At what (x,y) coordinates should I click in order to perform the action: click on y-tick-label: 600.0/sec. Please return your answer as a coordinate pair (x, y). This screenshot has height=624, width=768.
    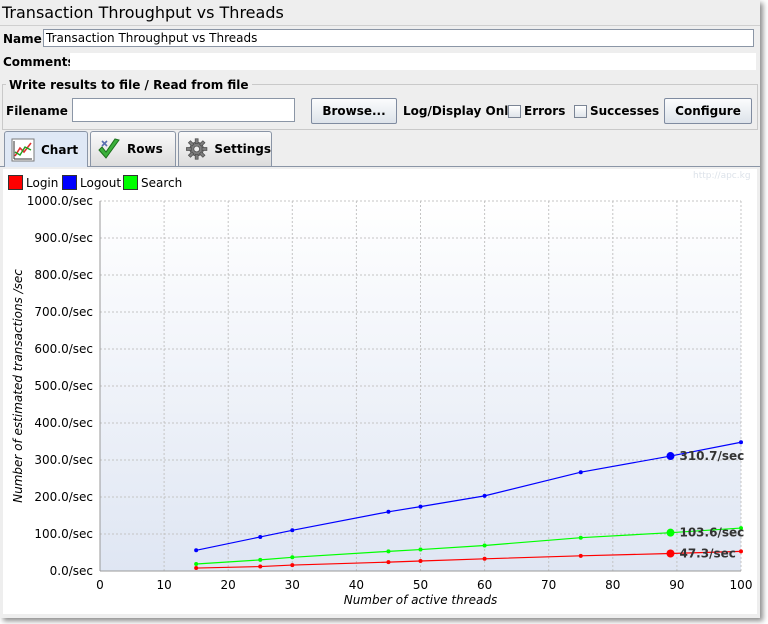
    Looking at the image, I should click on (63, 349).